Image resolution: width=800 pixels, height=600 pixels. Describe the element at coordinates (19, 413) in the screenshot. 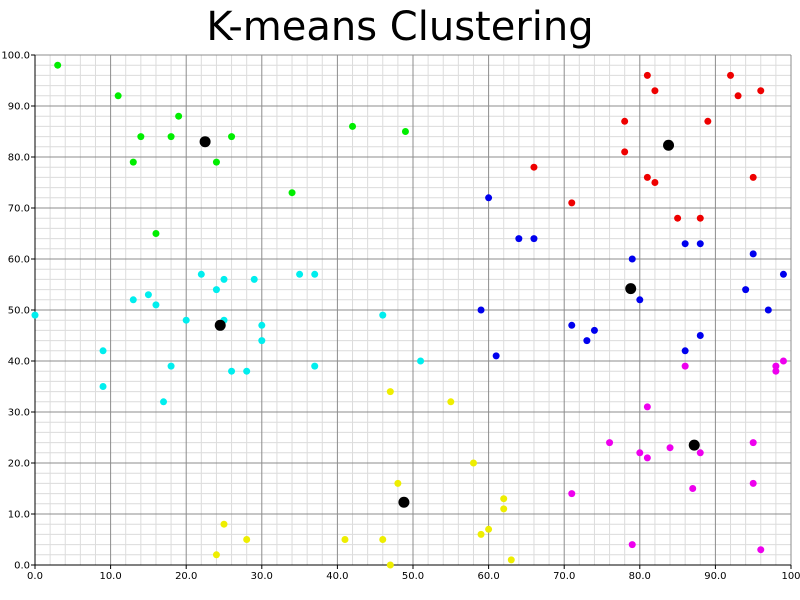

I see `y-tick-label: 30.0` at that location.